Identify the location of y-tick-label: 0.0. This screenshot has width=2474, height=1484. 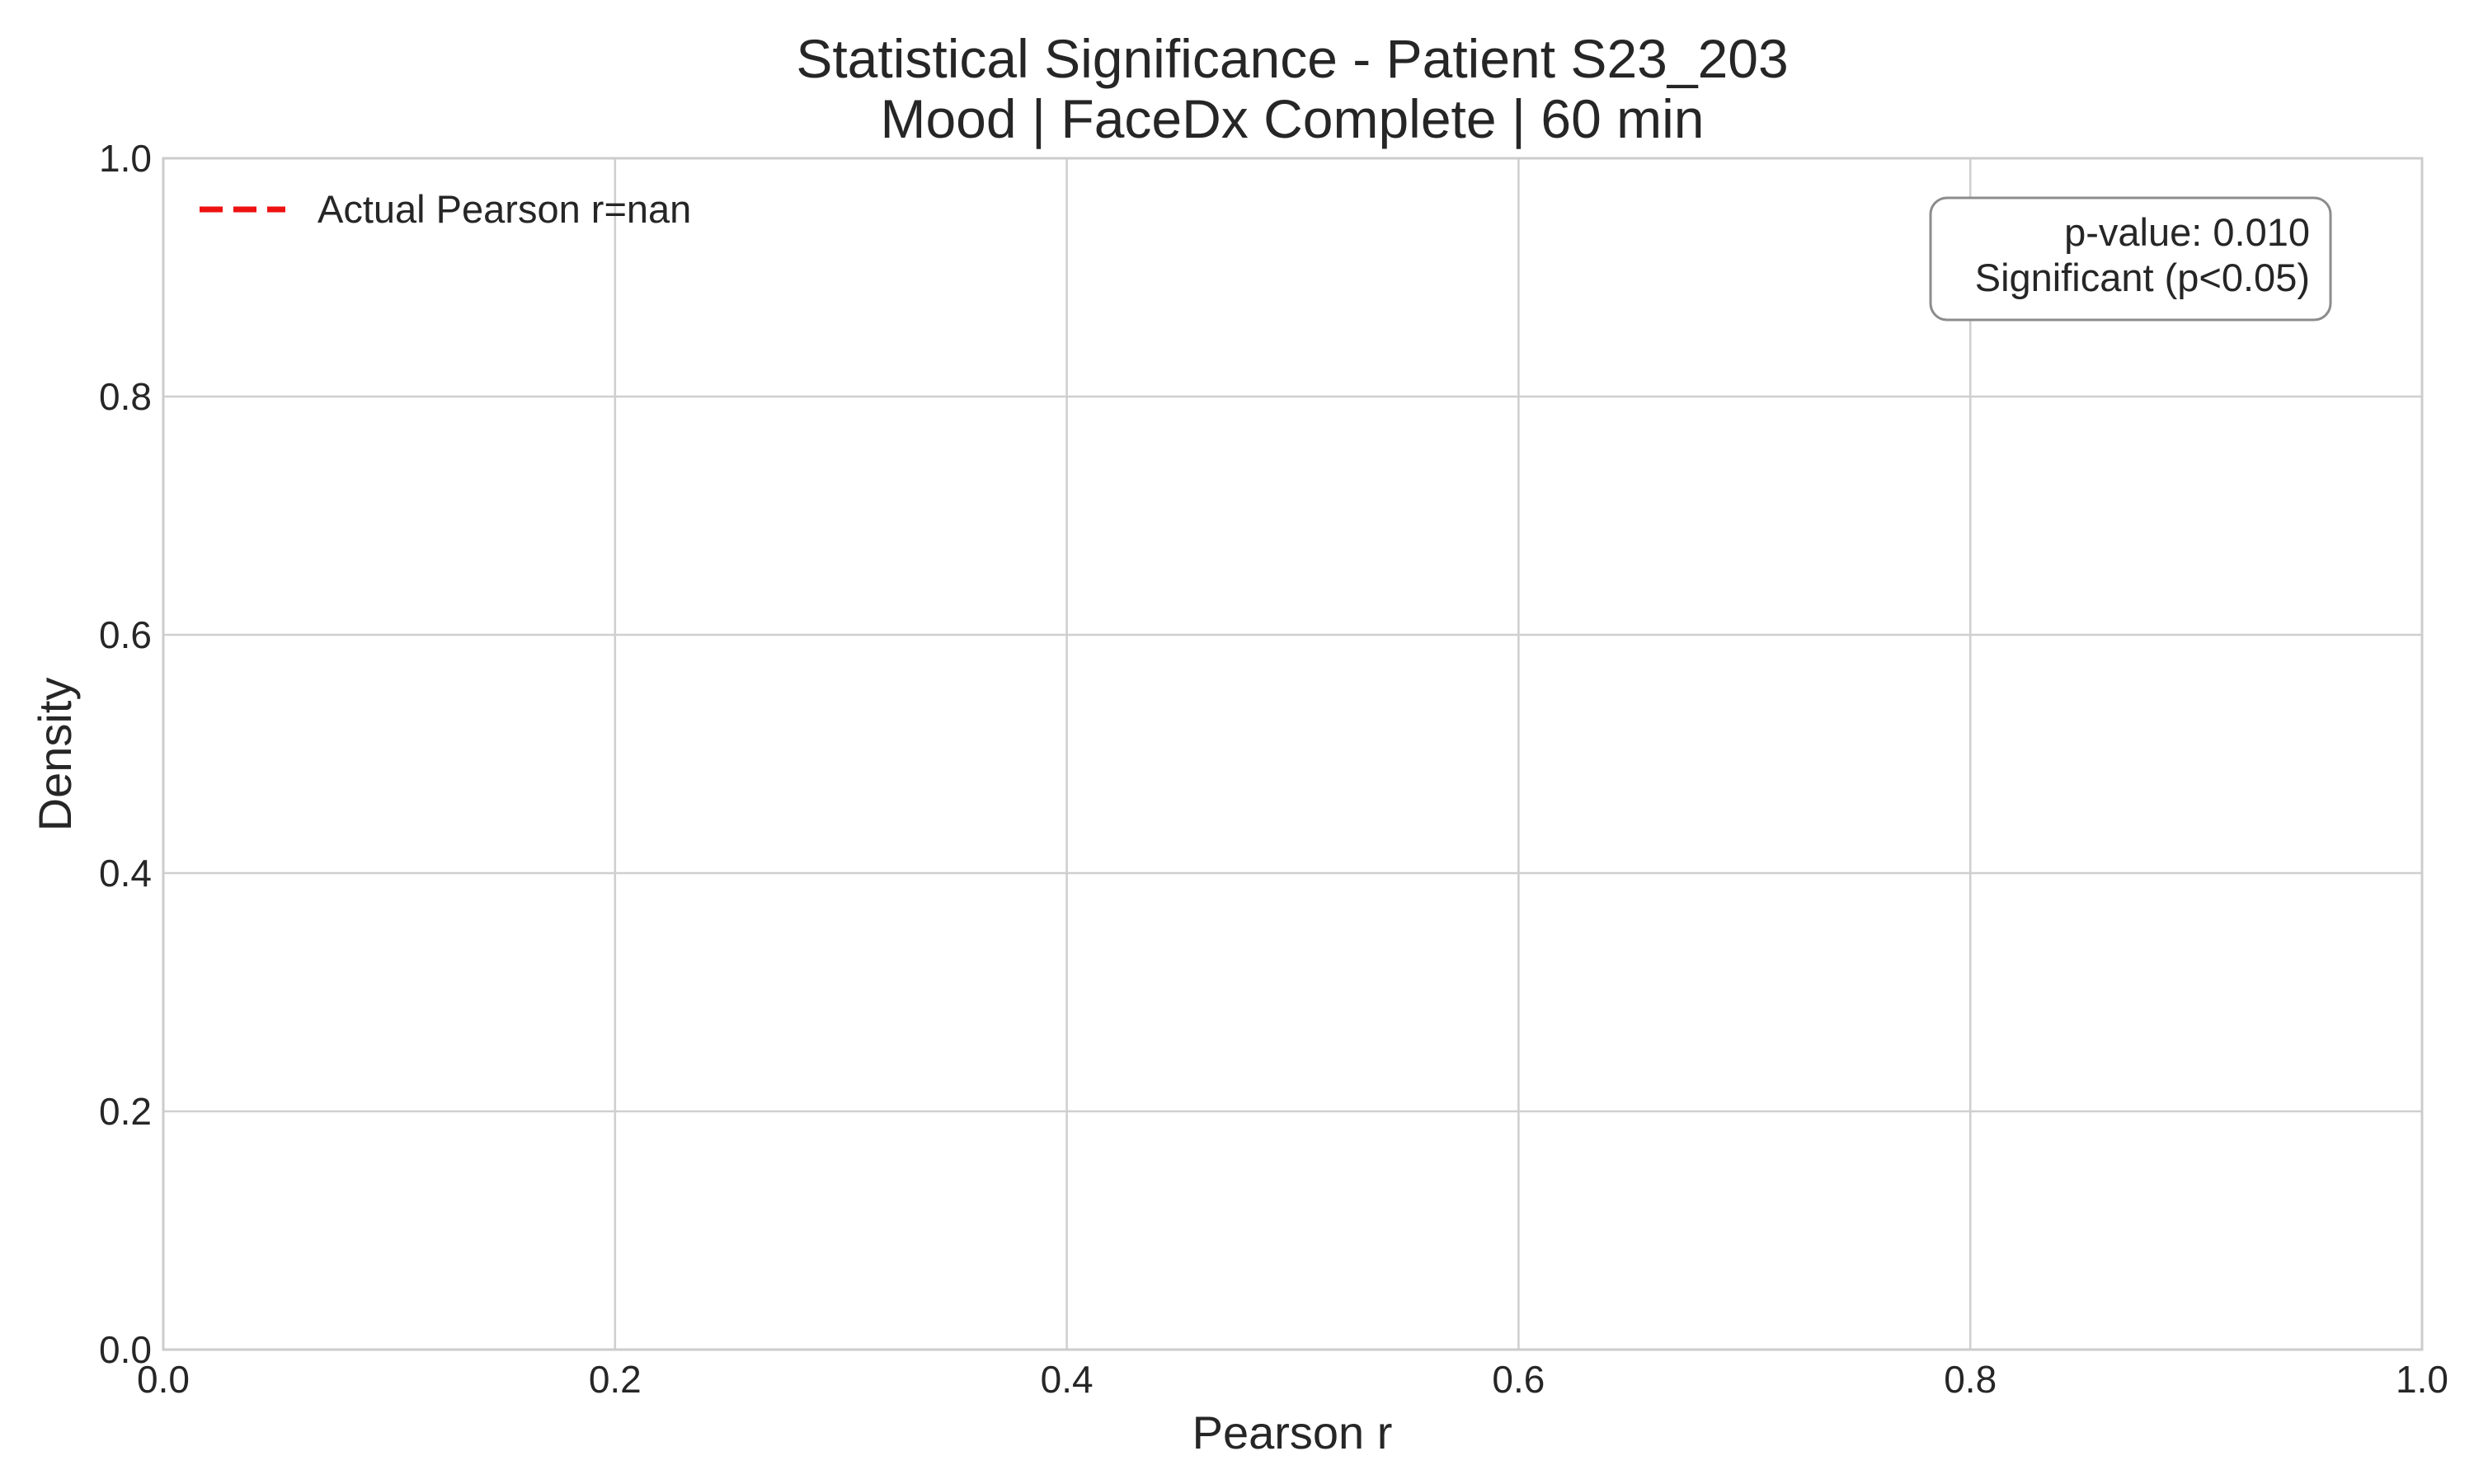
(125, 1349).